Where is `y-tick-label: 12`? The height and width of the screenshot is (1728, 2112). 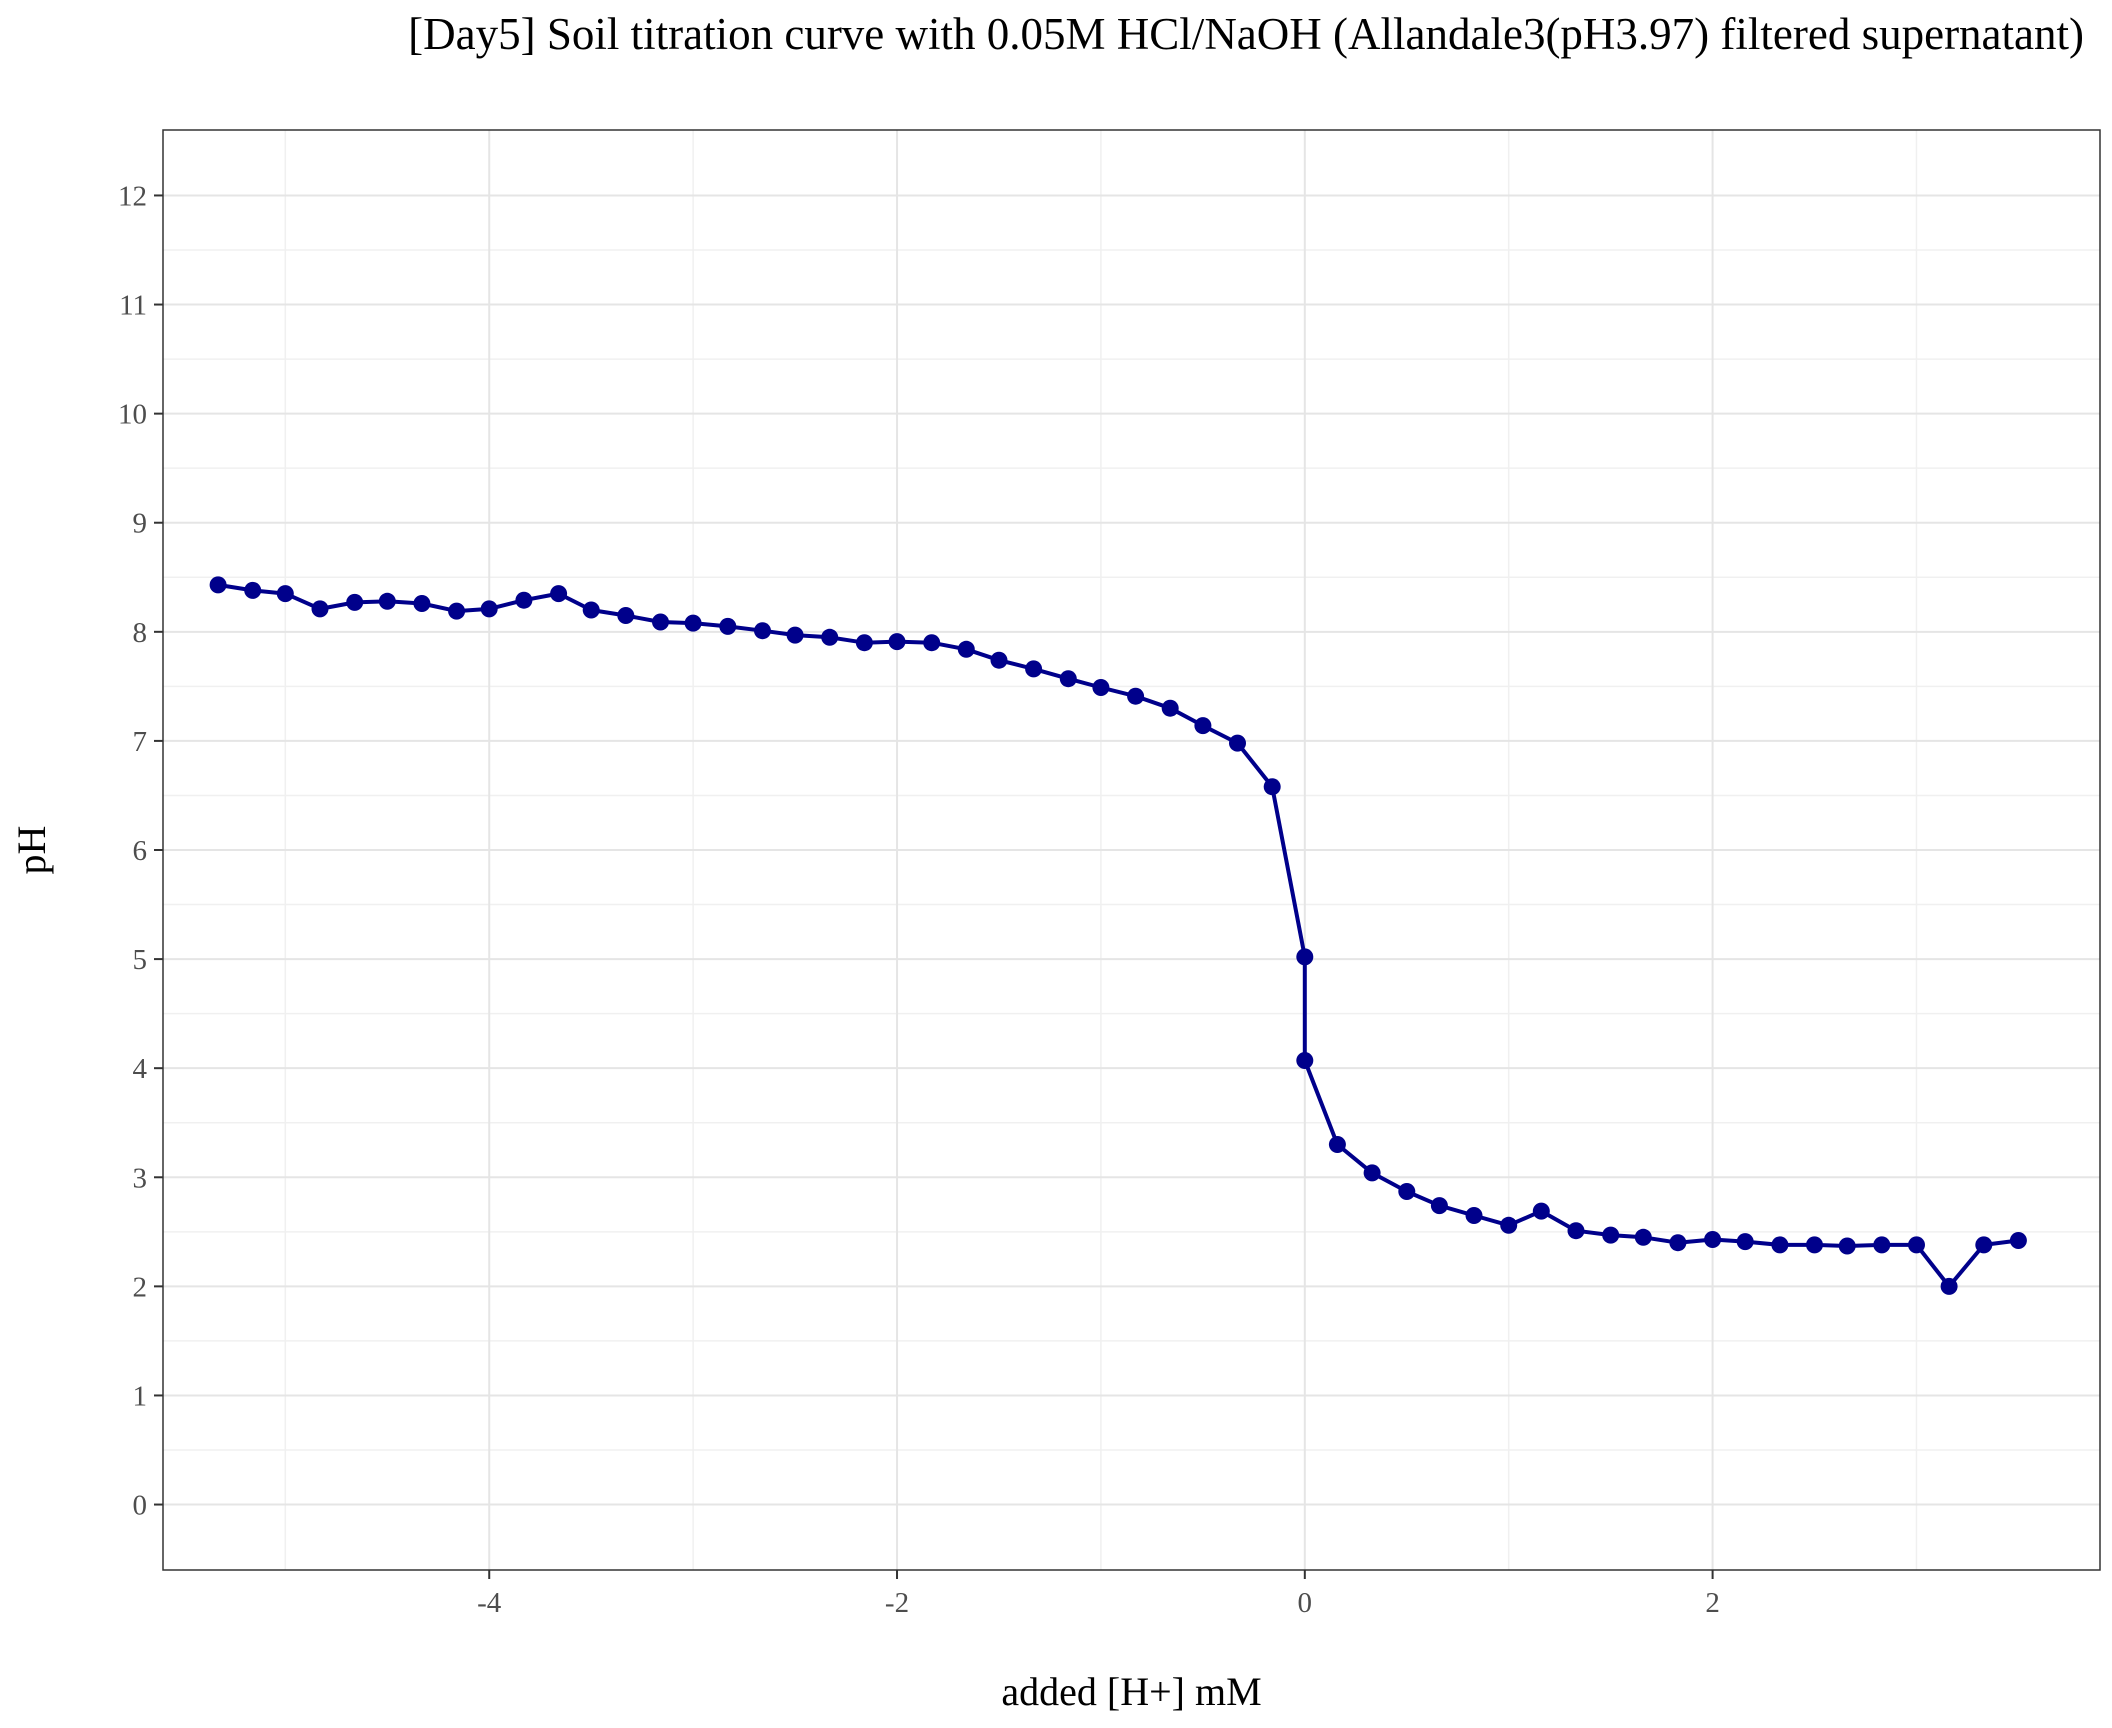
y-tick-label: 12 is located at coordinates (132, 196).